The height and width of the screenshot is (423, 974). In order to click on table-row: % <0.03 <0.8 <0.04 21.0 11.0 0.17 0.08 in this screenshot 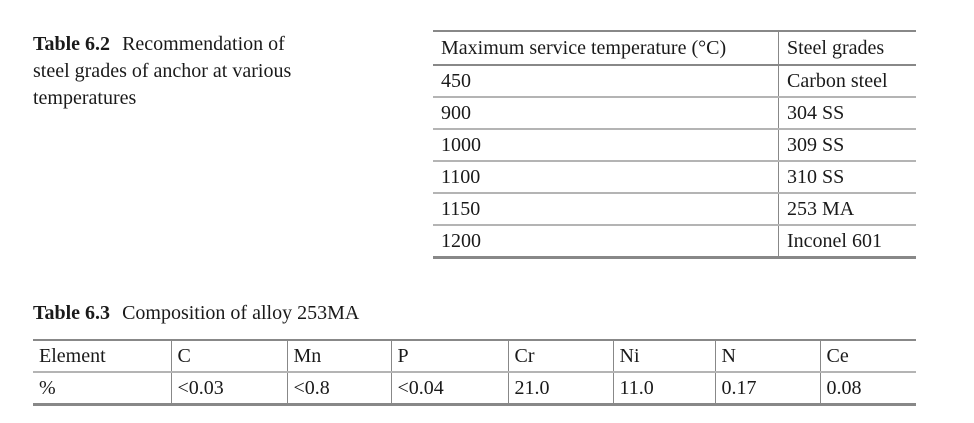, I will do `click(474, 389)`.